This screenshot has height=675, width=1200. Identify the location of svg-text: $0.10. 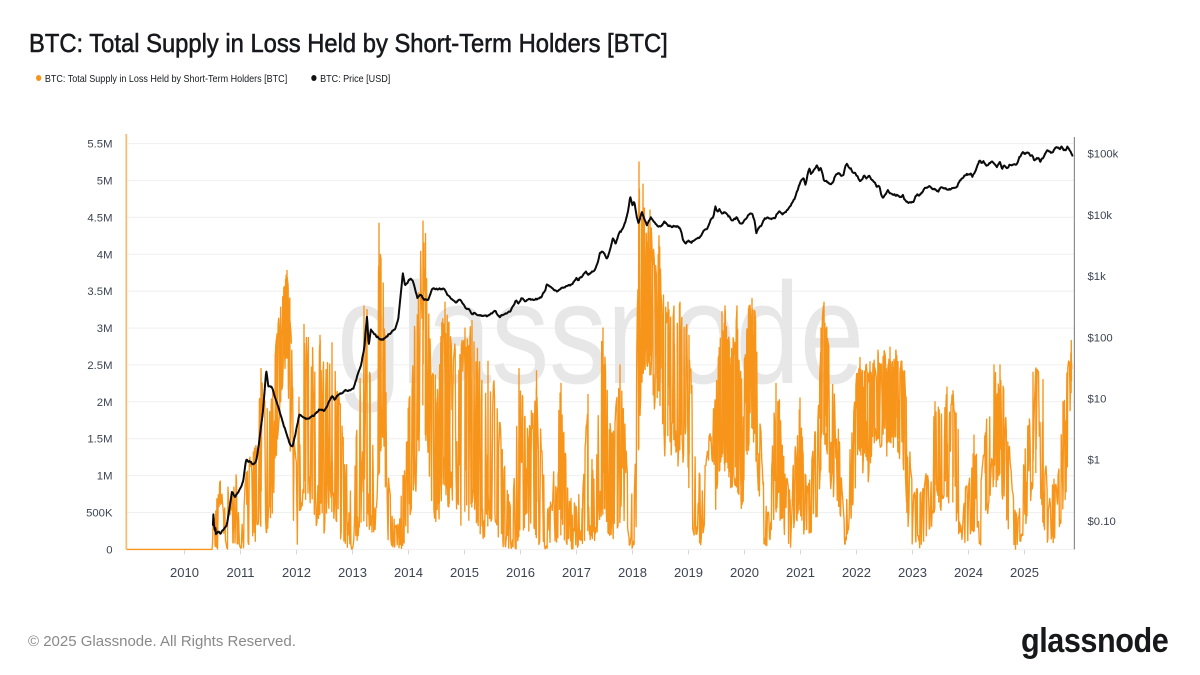
(1102, 522).